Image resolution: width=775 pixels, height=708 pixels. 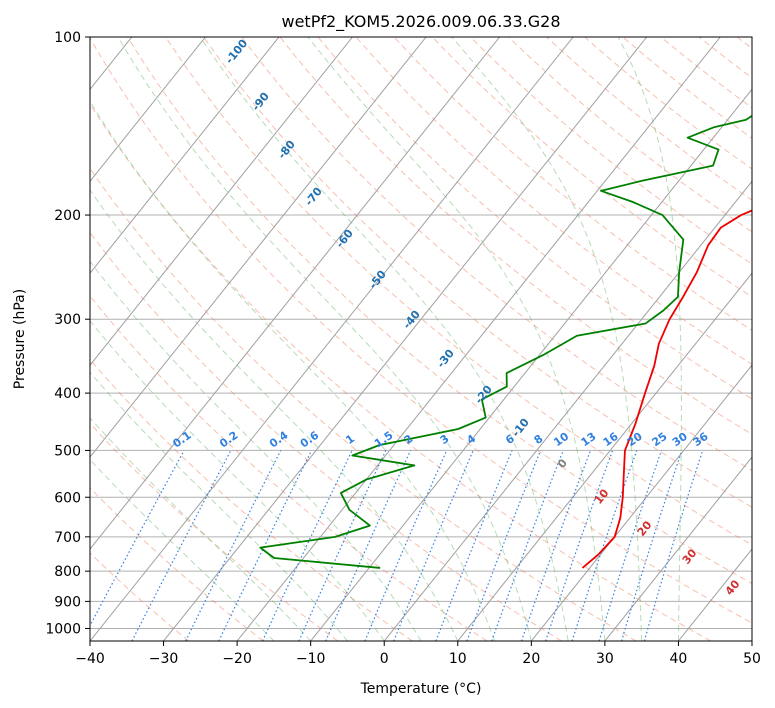 What do you see at coordinates (384, 659) in the screenshot?
I see `x-tick-label: 0` at bounding box center [384, 659].